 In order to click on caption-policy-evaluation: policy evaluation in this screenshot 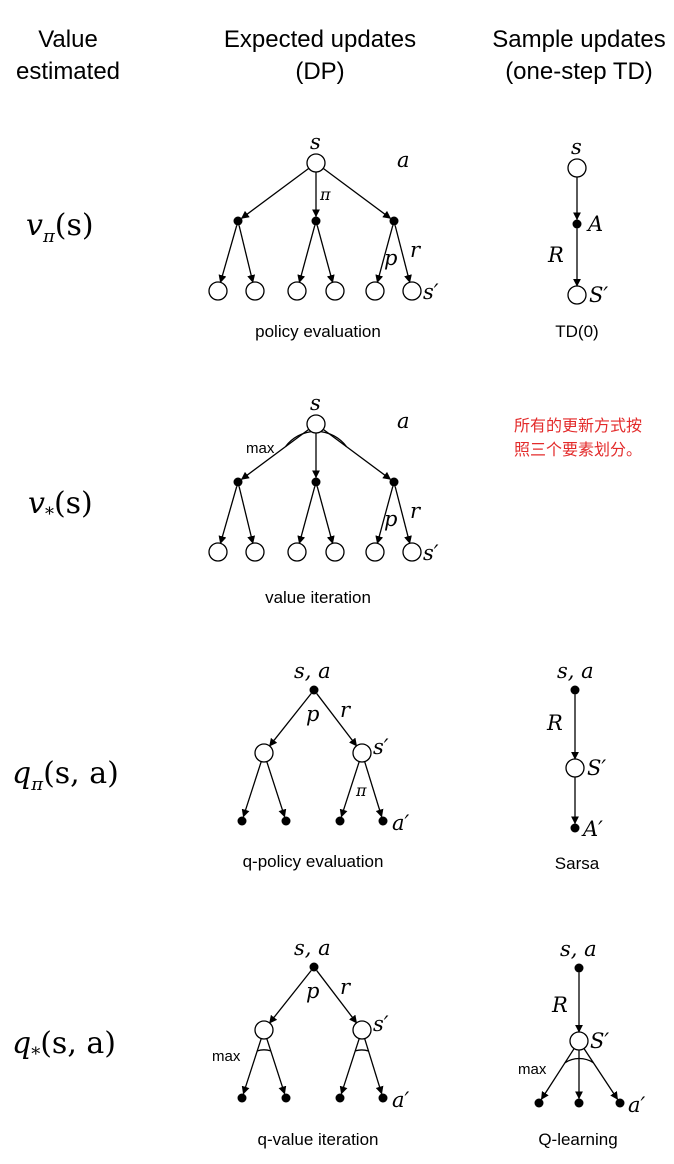, I will do `click(318, 331)`.